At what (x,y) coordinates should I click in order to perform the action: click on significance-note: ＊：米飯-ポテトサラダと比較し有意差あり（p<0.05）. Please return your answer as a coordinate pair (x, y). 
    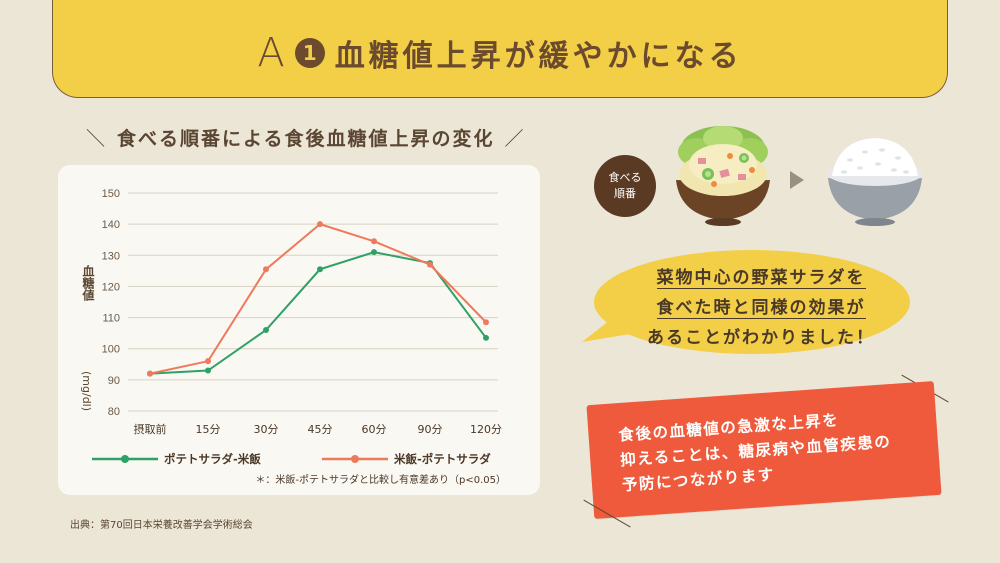
    Looking at the image, I should click on (380, 479).